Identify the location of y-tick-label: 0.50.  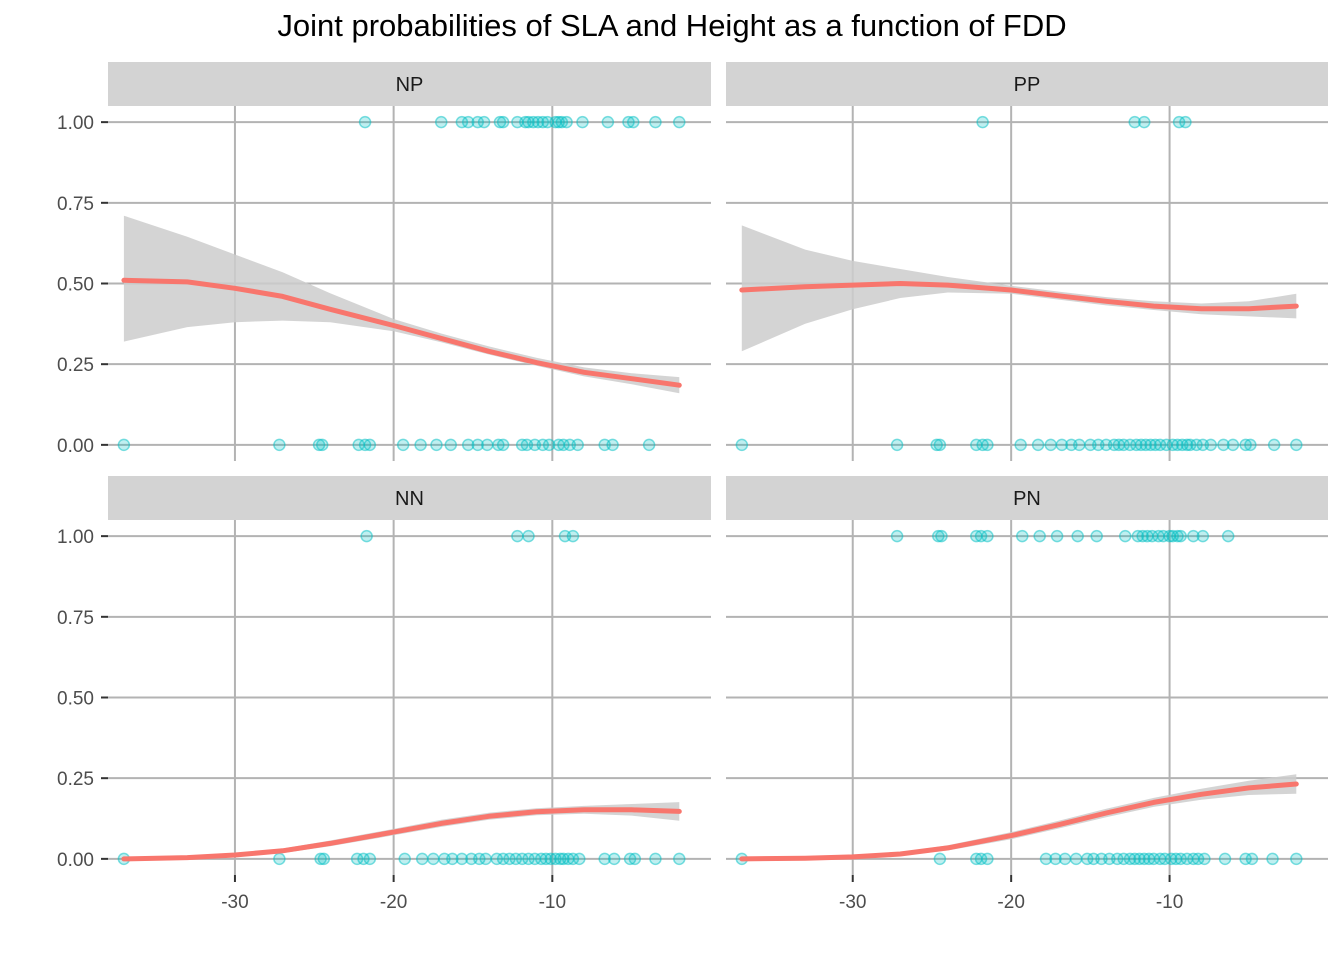
(75, 699).